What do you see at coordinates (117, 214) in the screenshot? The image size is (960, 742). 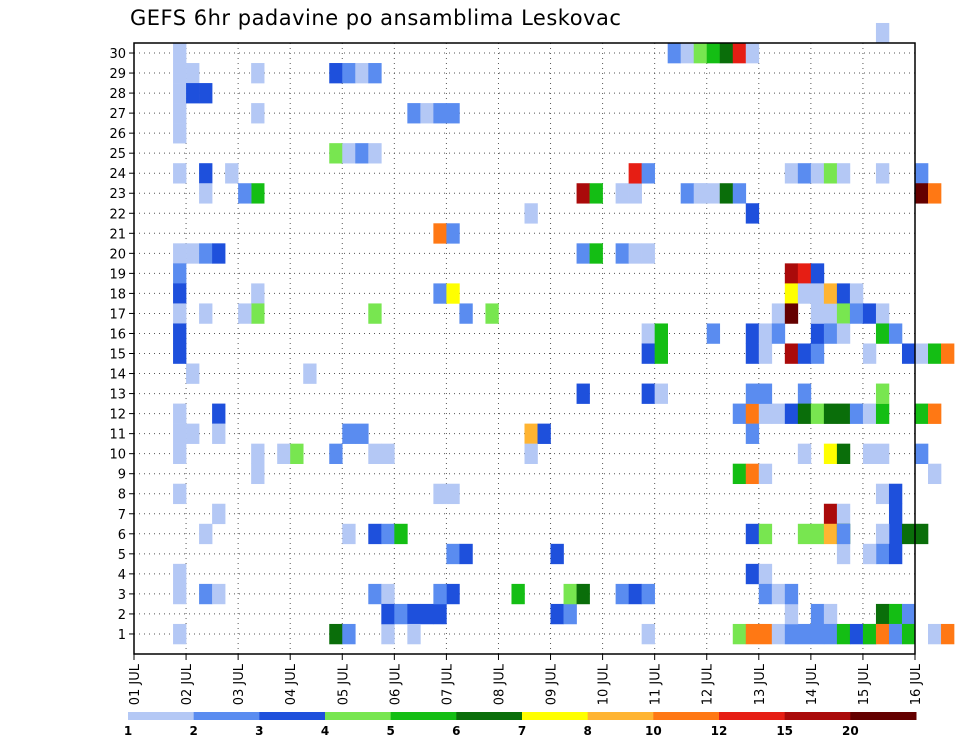 I see `y-tick-label: 22` at bounding box center [117, 214].